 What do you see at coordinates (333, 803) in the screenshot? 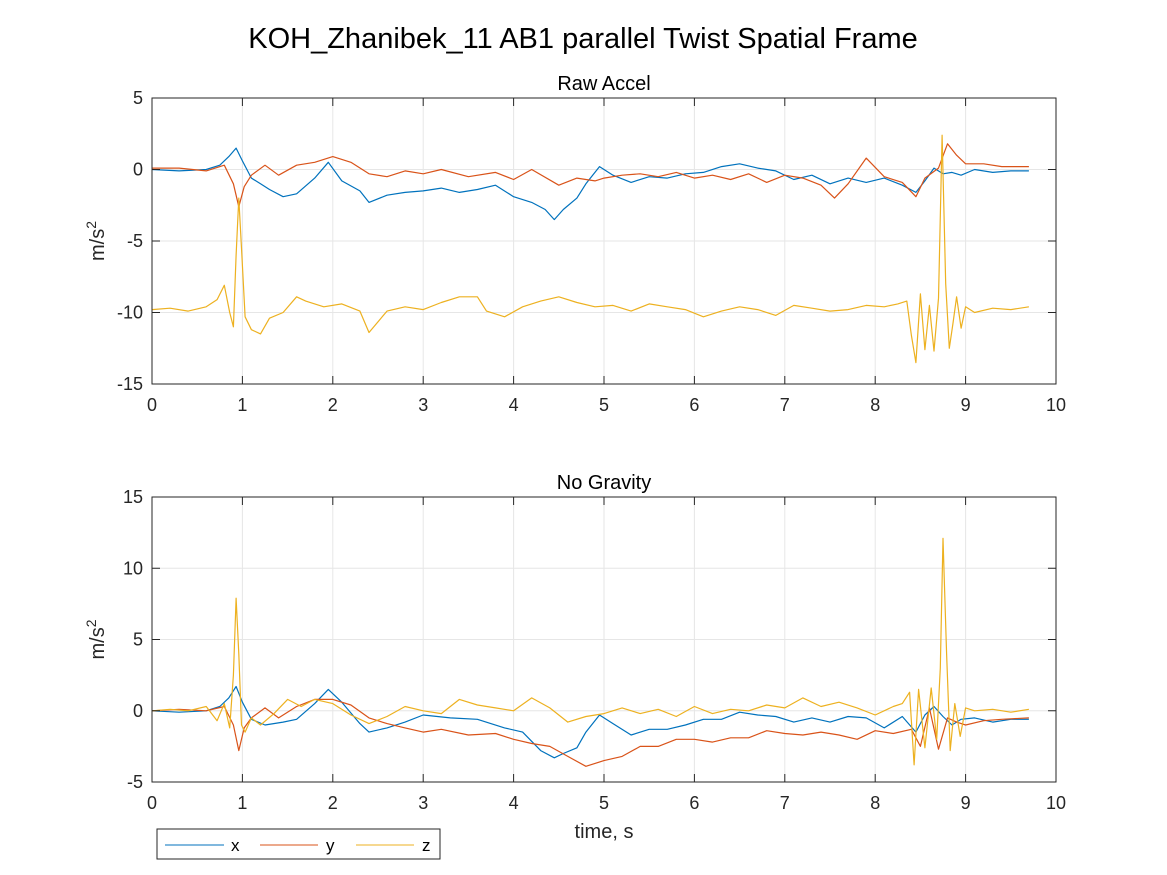
I see `no-gravity-x-tick-label: 2` at bounding box center [333, 803].